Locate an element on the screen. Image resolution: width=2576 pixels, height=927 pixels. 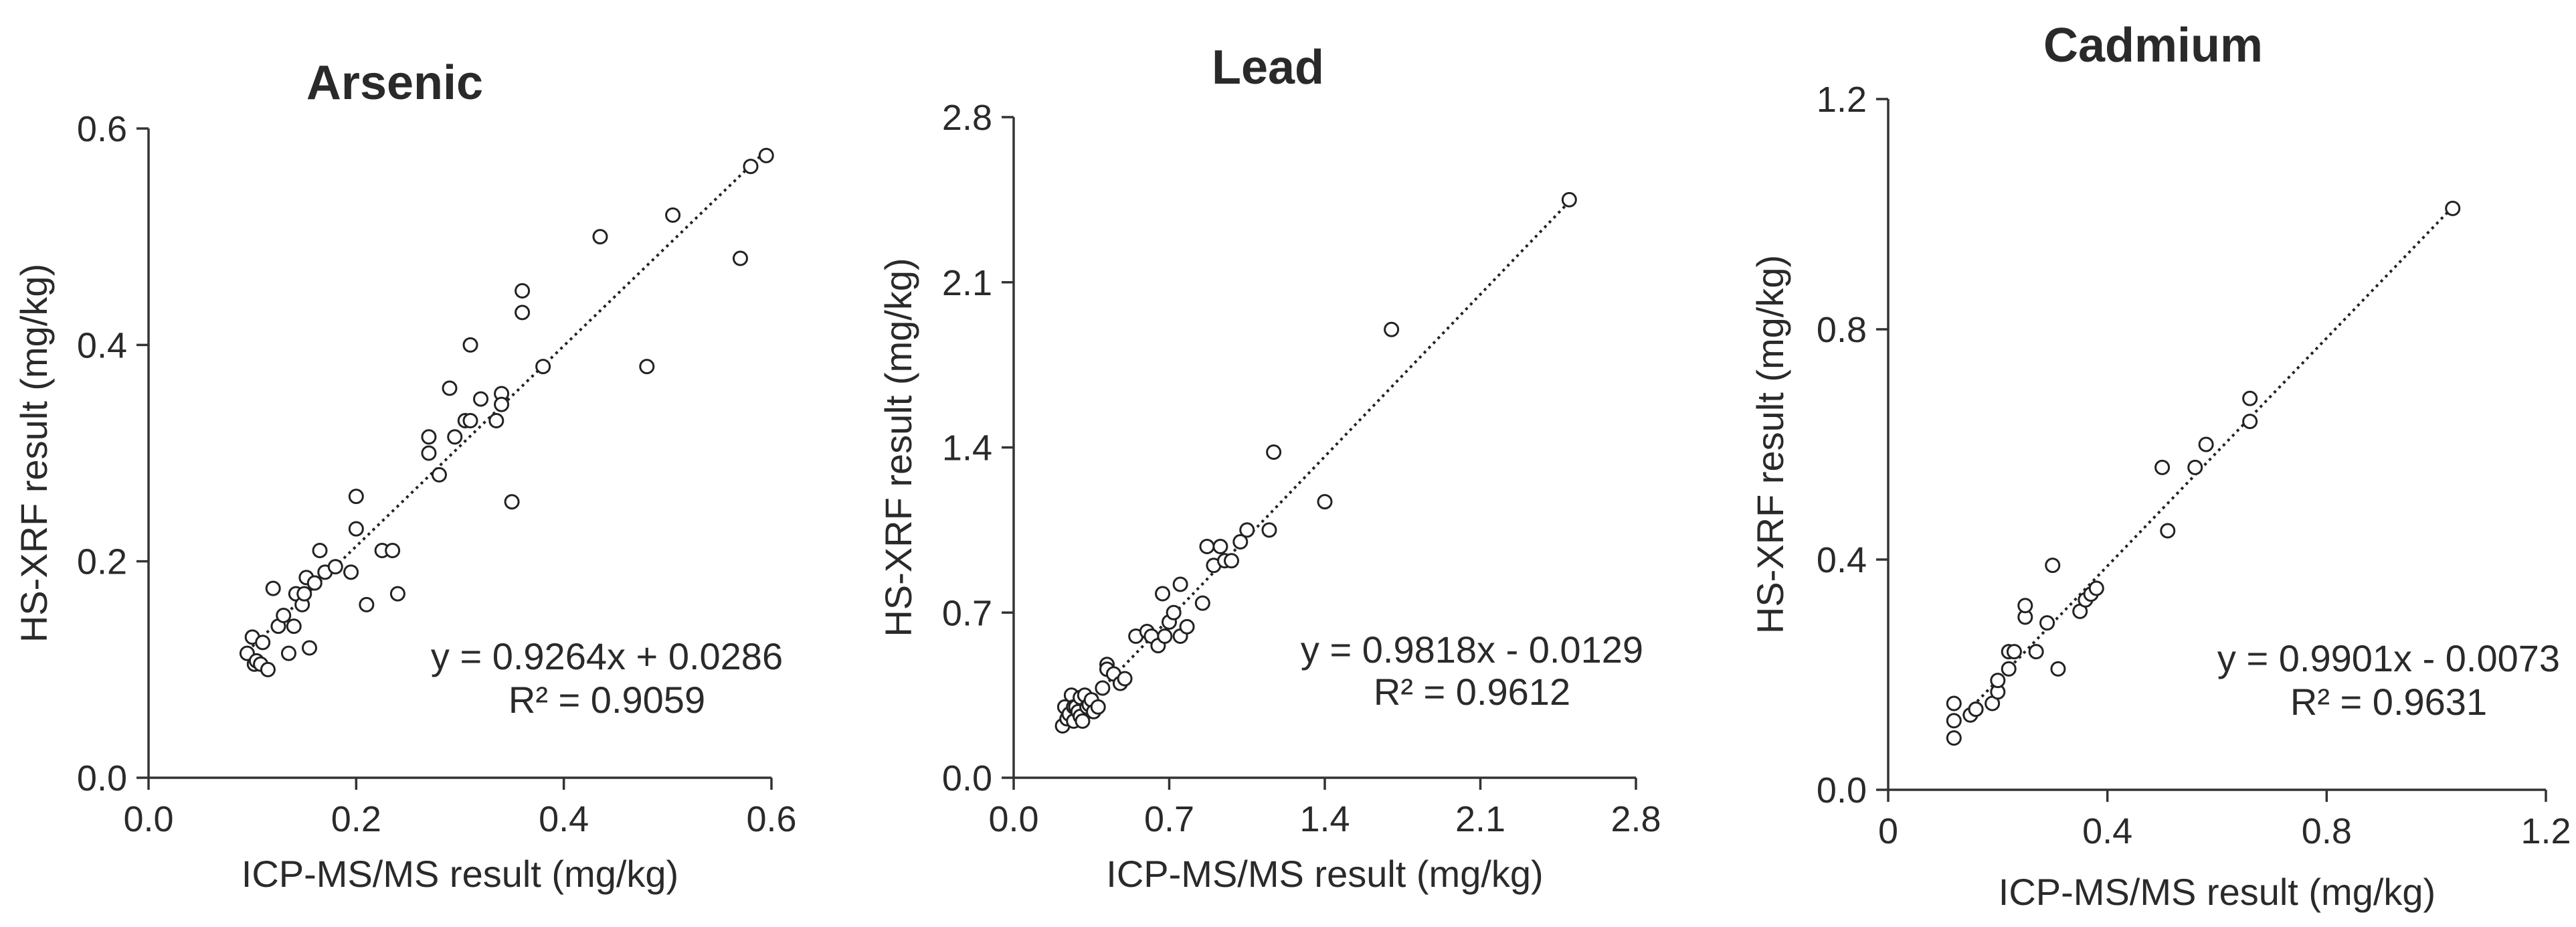
x-tick-label: 0.6 is located at coordinates (771, 819).